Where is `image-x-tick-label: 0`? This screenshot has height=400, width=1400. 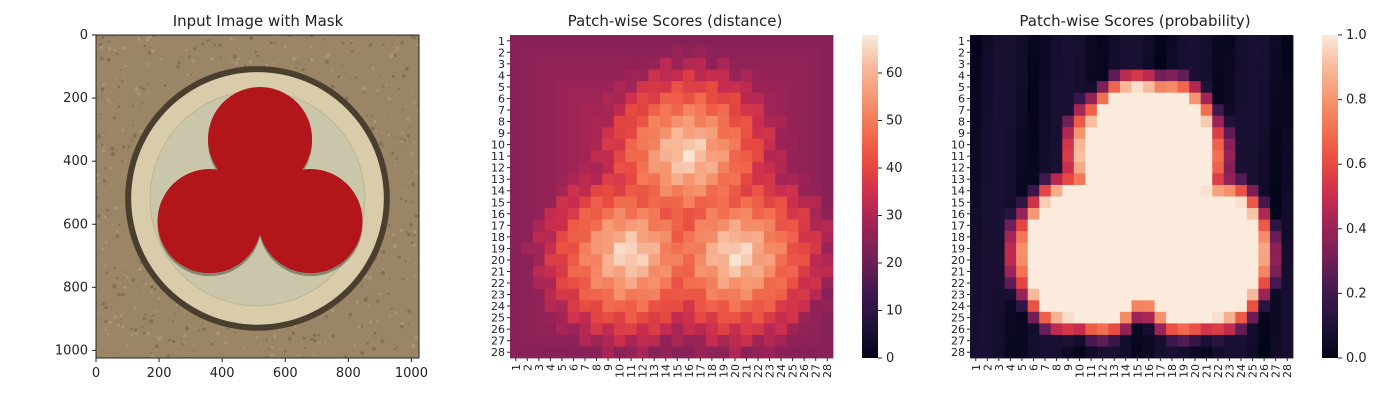 image-x-tick-label: 0 is located at coordinates (96, 373).